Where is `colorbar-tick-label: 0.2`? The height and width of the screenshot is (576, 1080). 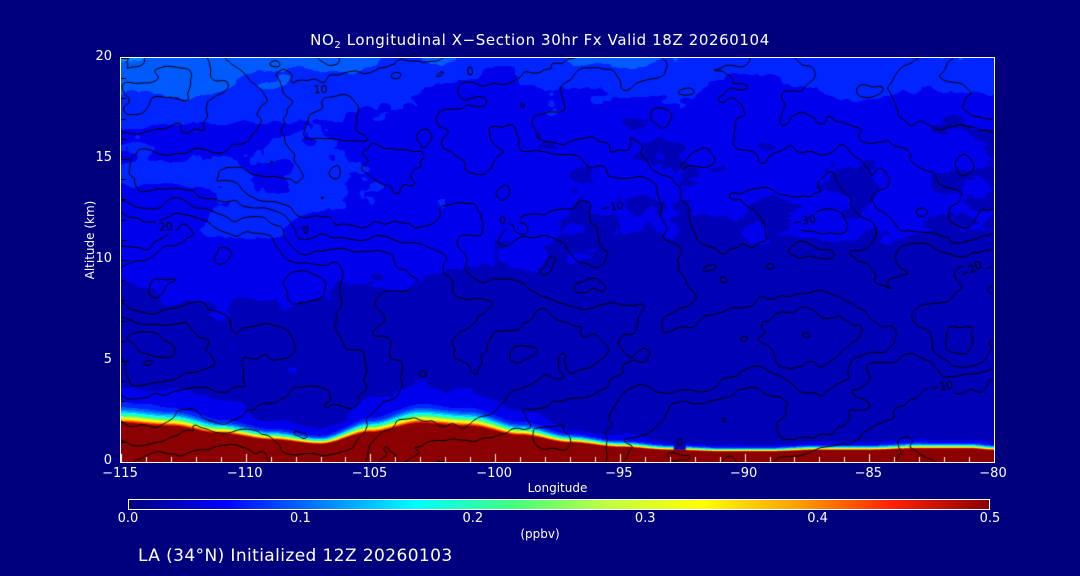 colorbar-tick-label: 0.2 is located at coordinates (473, 518).